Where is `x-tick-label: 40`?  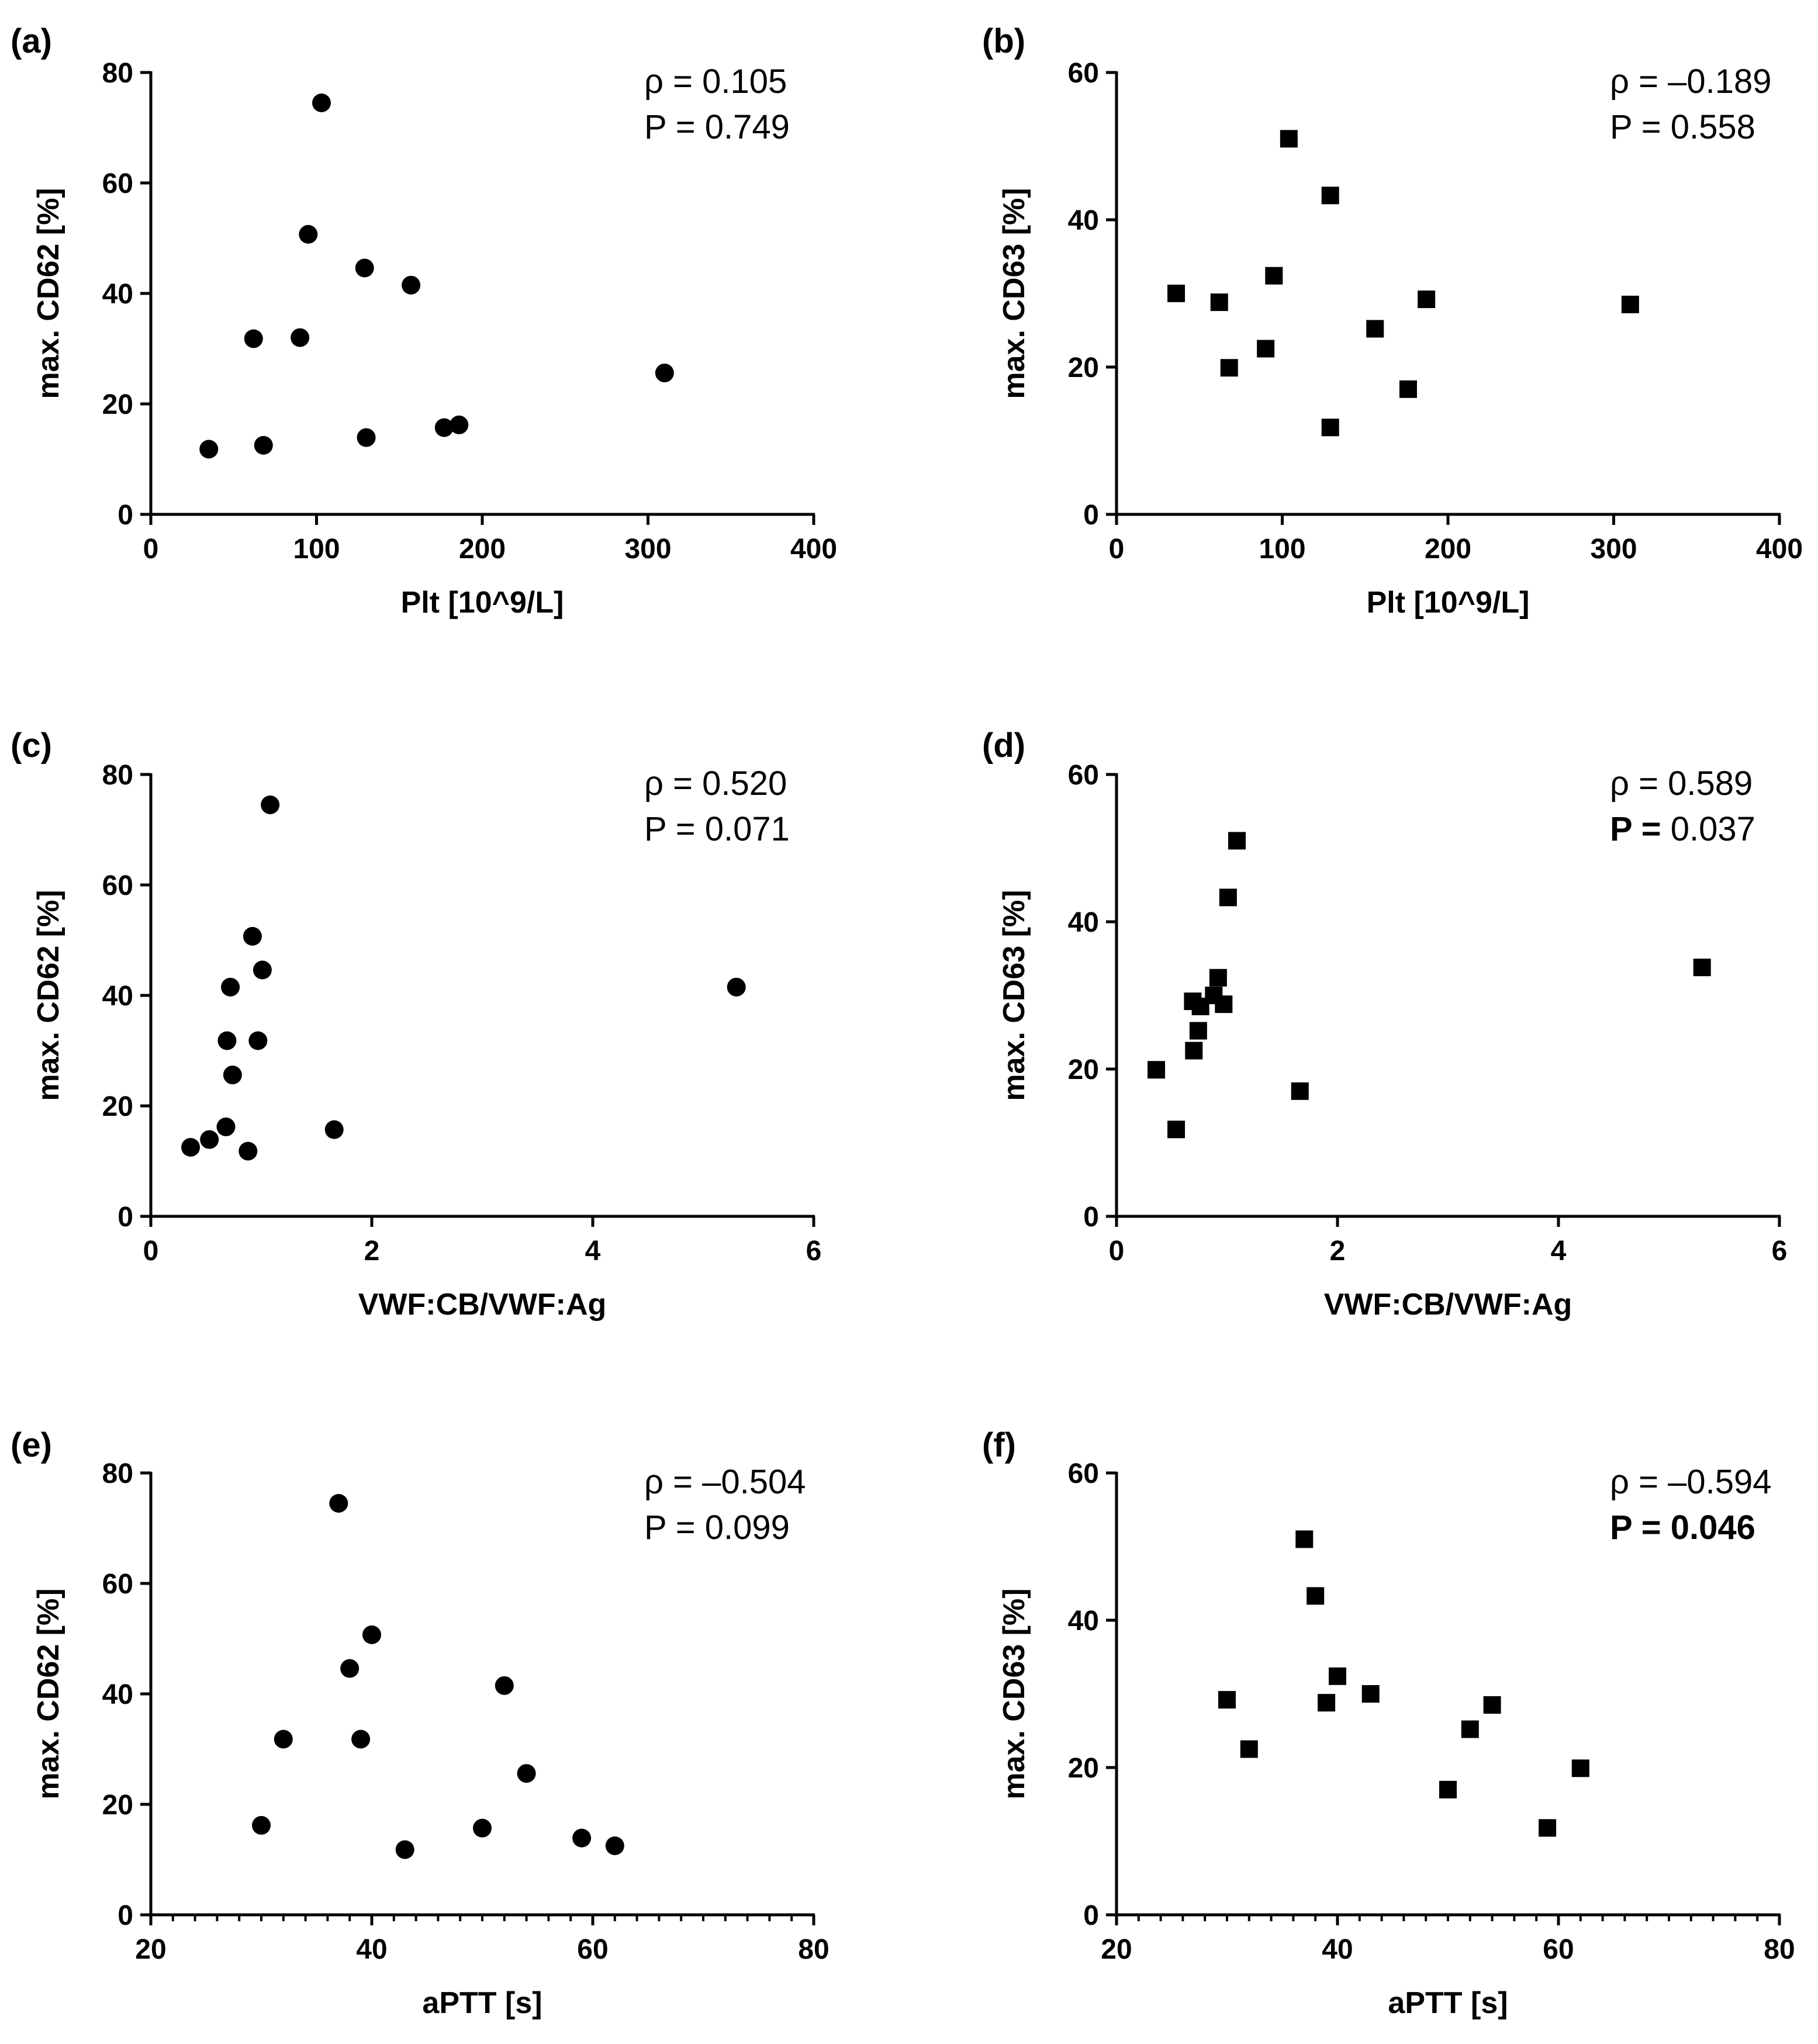
x-tick-label: 40 is located at coordinates (1337, 1949).